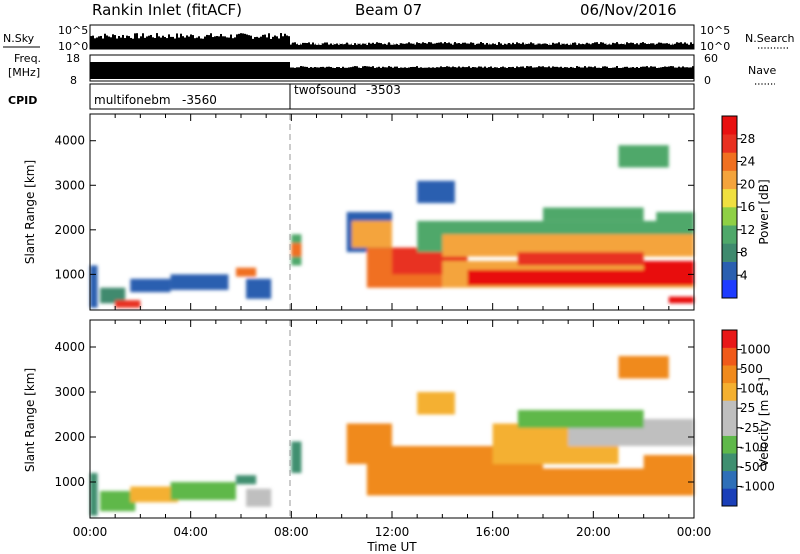 Image resolution: width=800 pixels, height=554 pixels. Describe the element at coordinates (69, 274) in the screenshot. I see `y-tick-label: 1000` at that location.